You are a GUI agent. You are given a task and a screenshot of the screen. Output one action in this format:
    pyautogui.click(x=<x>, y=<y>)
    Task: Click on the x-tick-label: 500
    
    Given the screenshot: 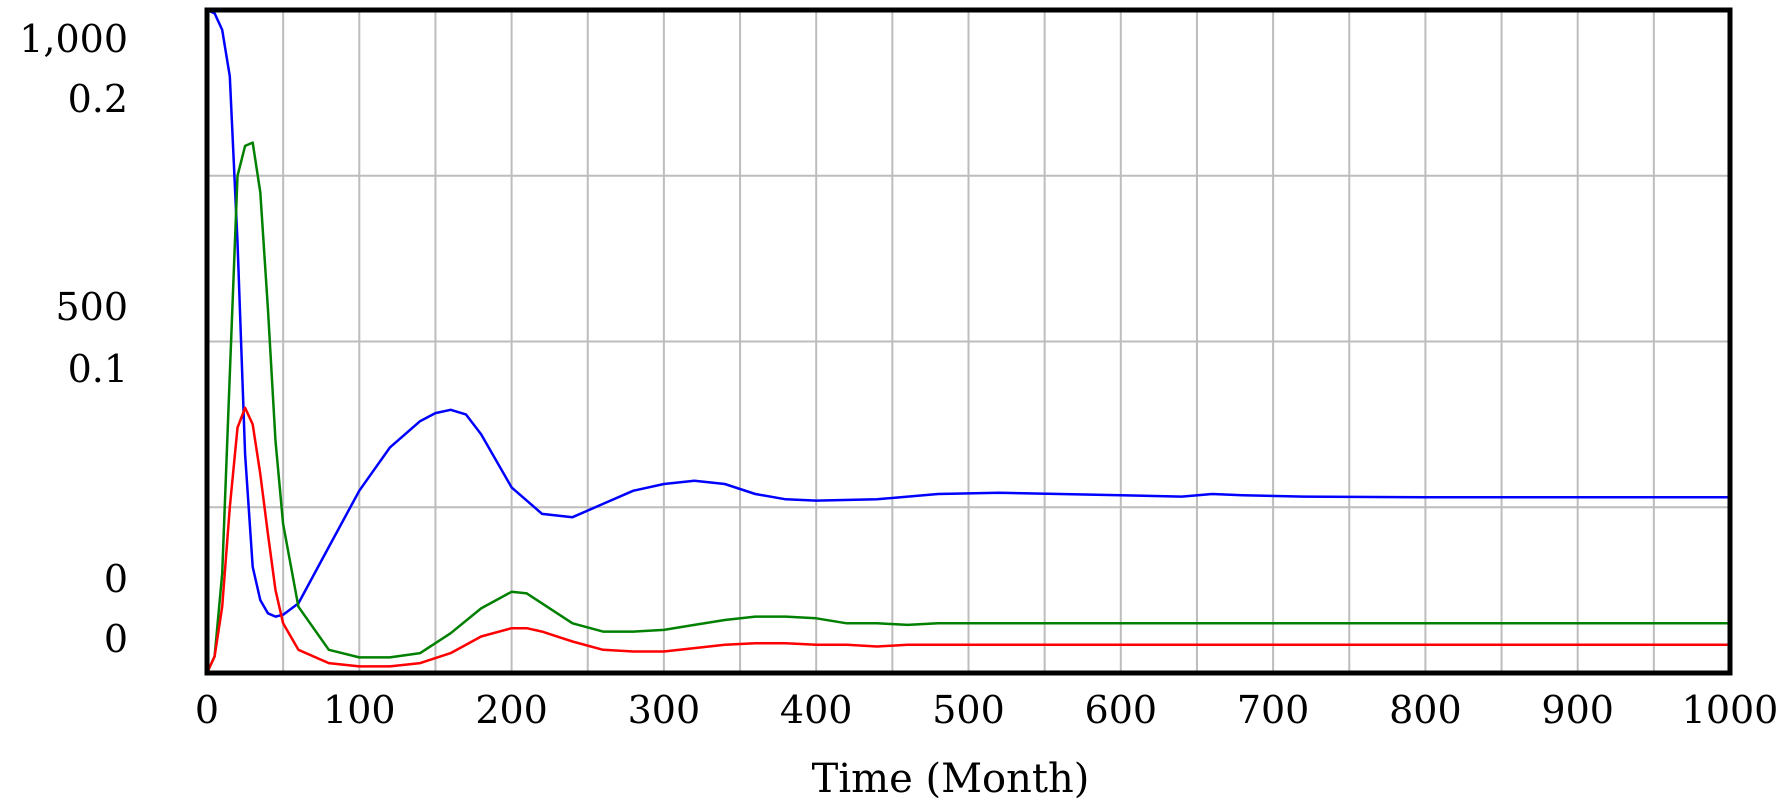 What is the action you would take?
    pyautogui.click(x=968, y=710)
    